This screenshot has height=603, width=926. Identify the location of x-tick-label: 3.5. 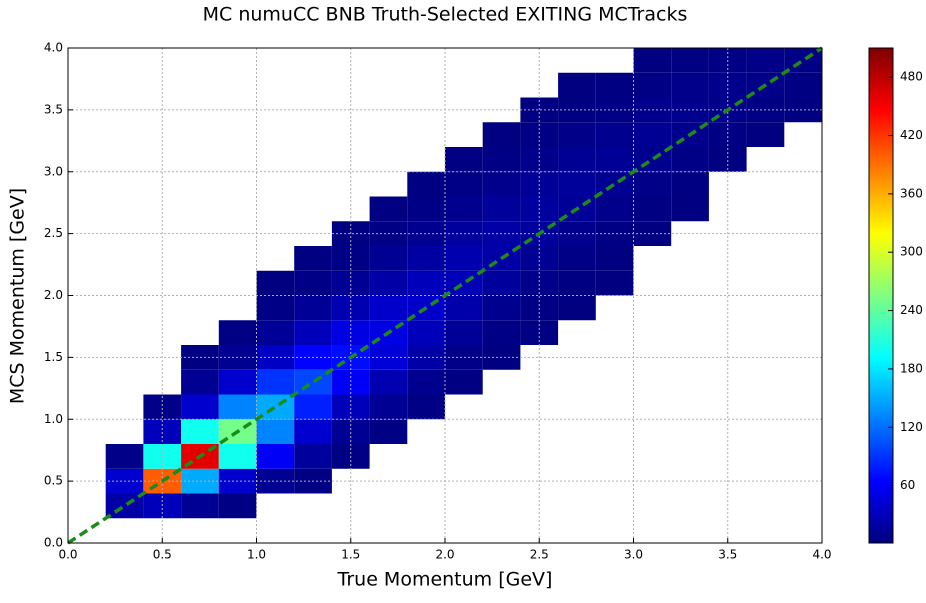
(727, 555).